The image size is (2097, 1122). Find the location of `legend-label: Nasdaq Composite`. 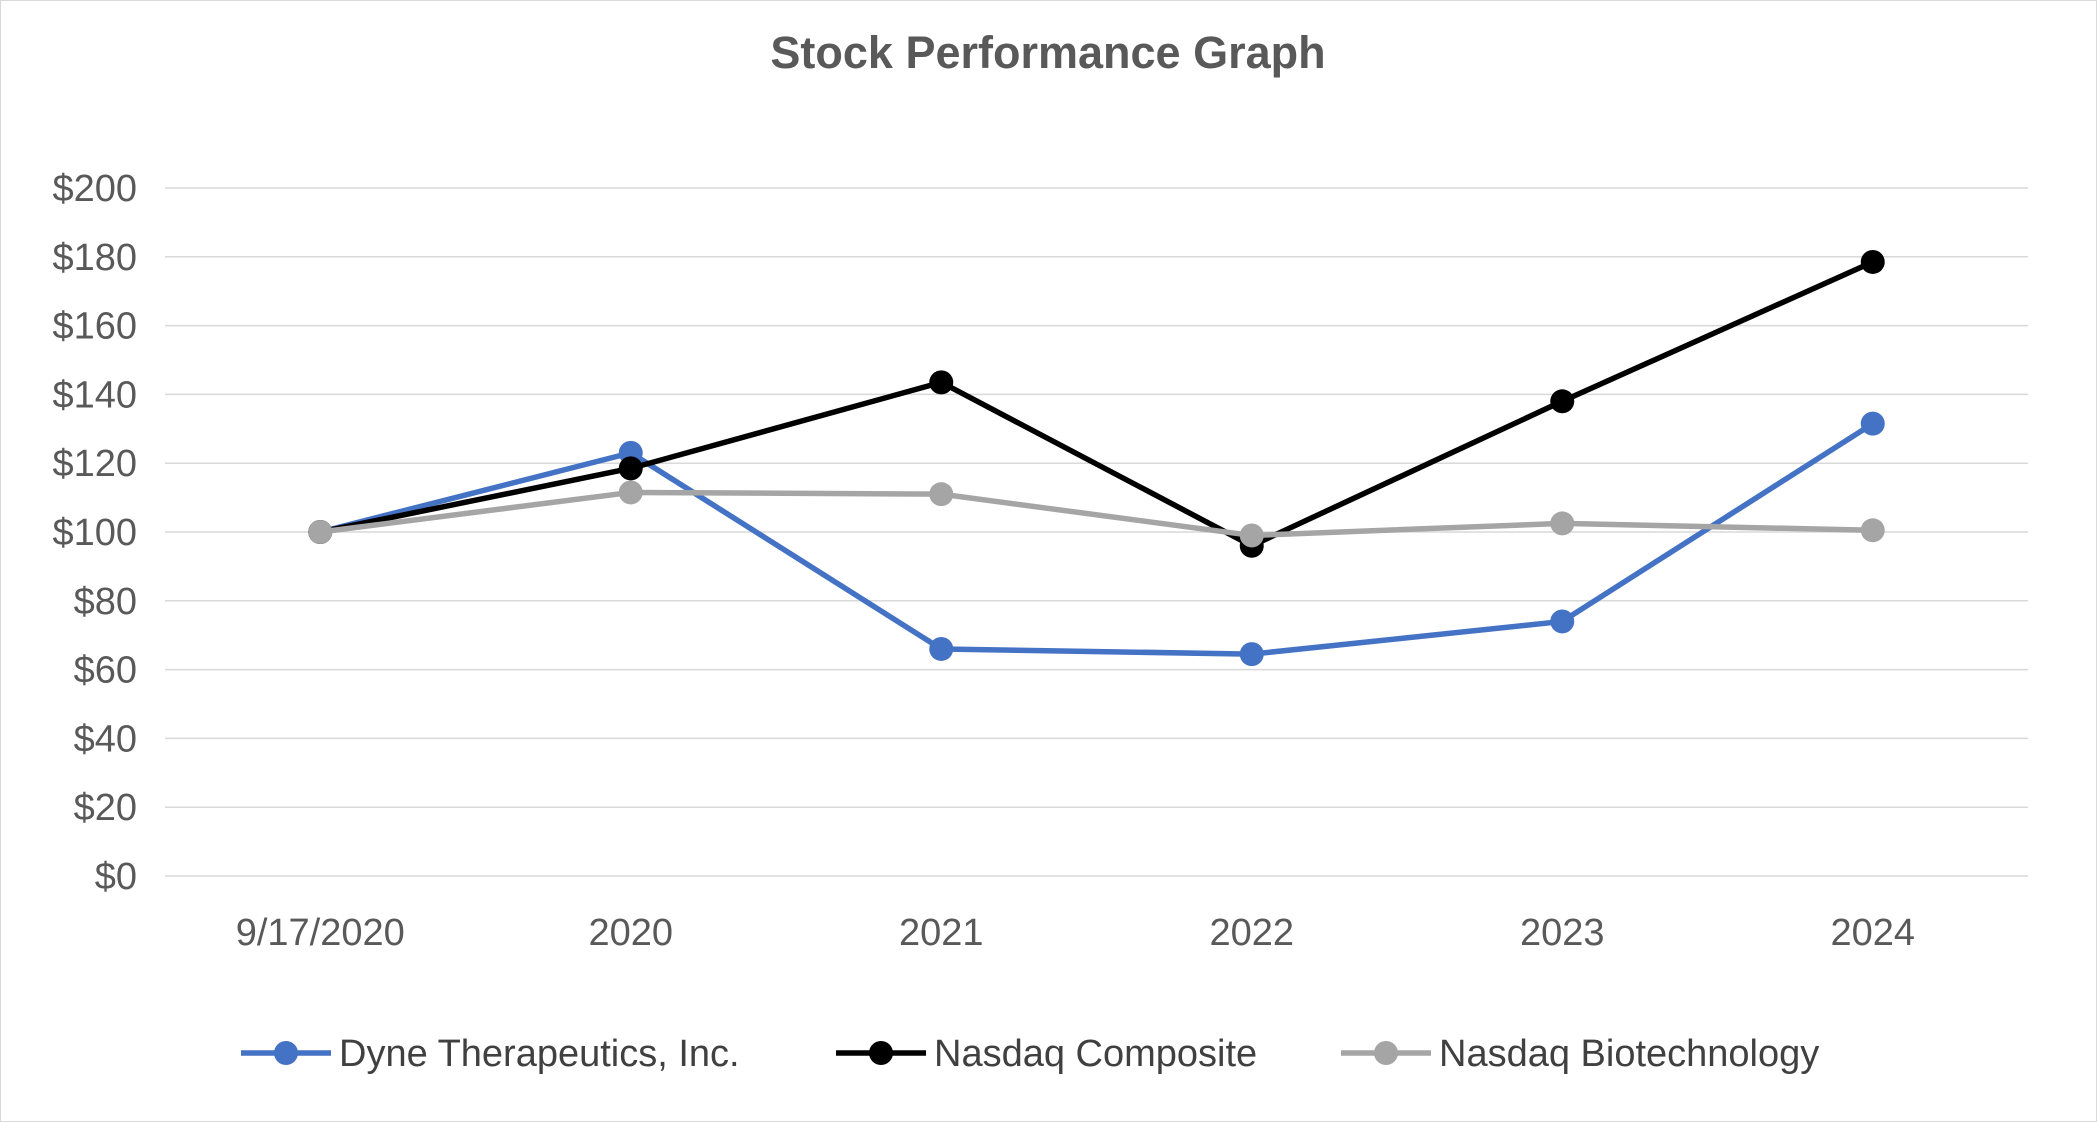

legend-label: Nasdaq Composite is located at coordinates (1095, 1054).